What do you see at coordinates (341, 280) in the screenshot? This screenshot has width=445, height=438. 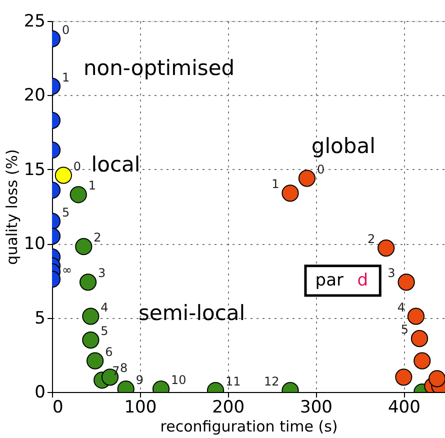 I see `annotation: par d` at bounding box center [341, 280].